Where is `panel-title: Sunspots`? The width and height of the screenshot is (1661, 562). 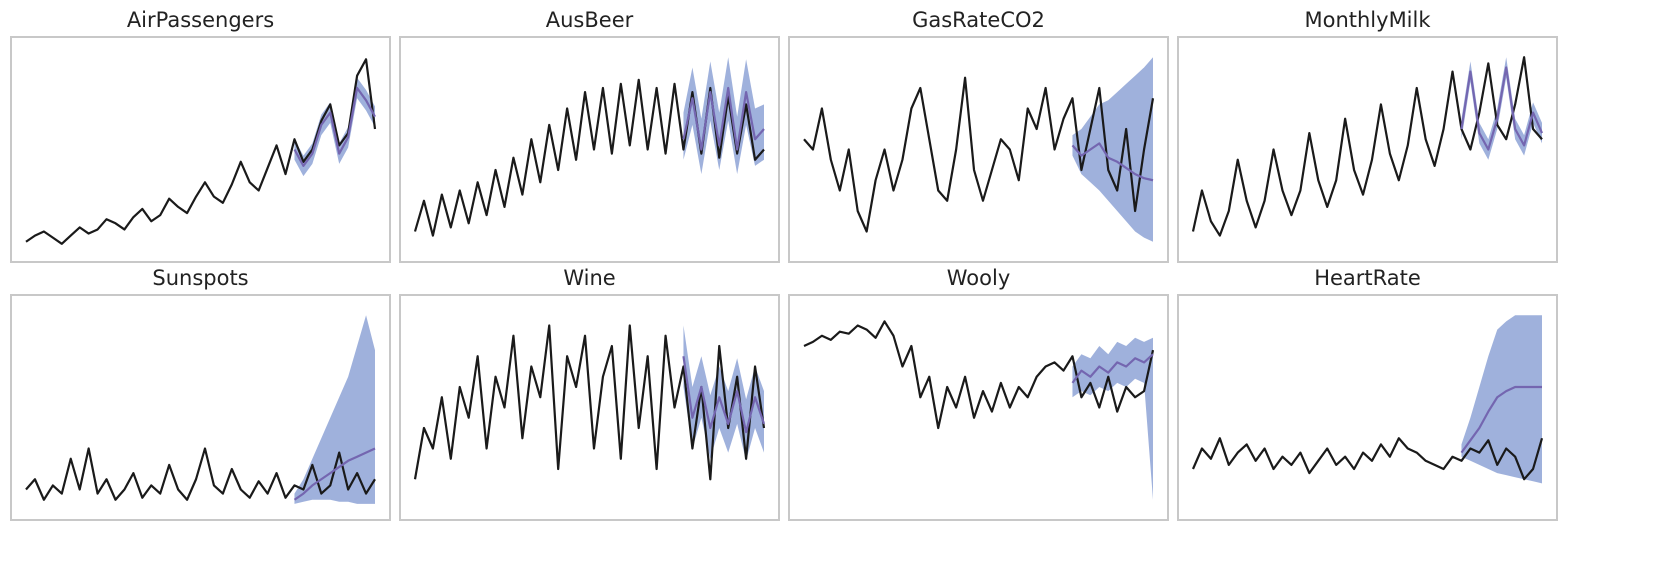
panel-title: Sunspots is located at coordinates (200, 278).